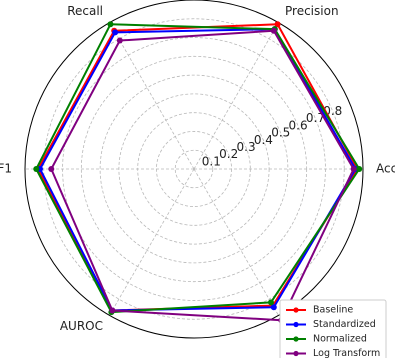 The width and height of the screenshot is (395, 358). Describe the element at coordinates (298, 125) in the screenshot. I see `radial-tick-label: 0.6` at that location.